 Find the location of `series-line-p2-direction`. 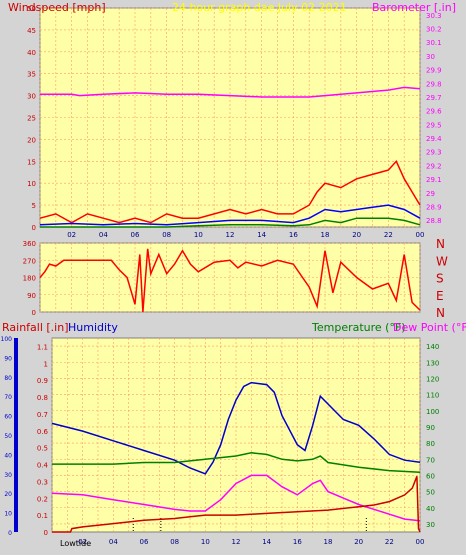

series-line-p2-direction is located at coordinates (230, 280).